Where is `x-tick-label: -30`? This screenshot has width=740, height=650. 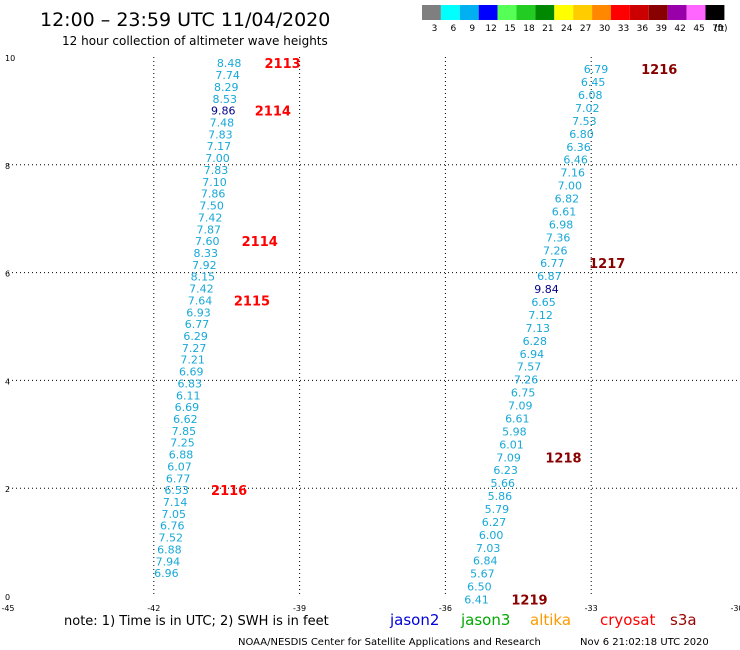
x-tick-label: -30 is located at coordinates (735, 608).